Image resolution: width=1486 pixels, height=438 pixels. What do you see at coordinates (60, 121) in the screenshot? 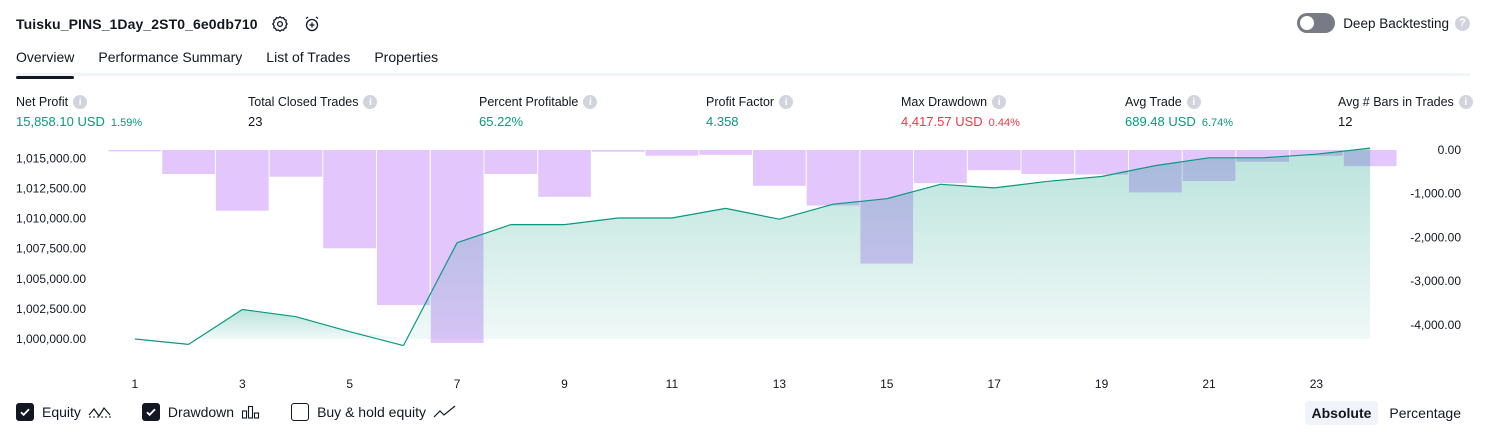
I see `metric-value: 15,858.10 USD` at bounding box center [60, 121].